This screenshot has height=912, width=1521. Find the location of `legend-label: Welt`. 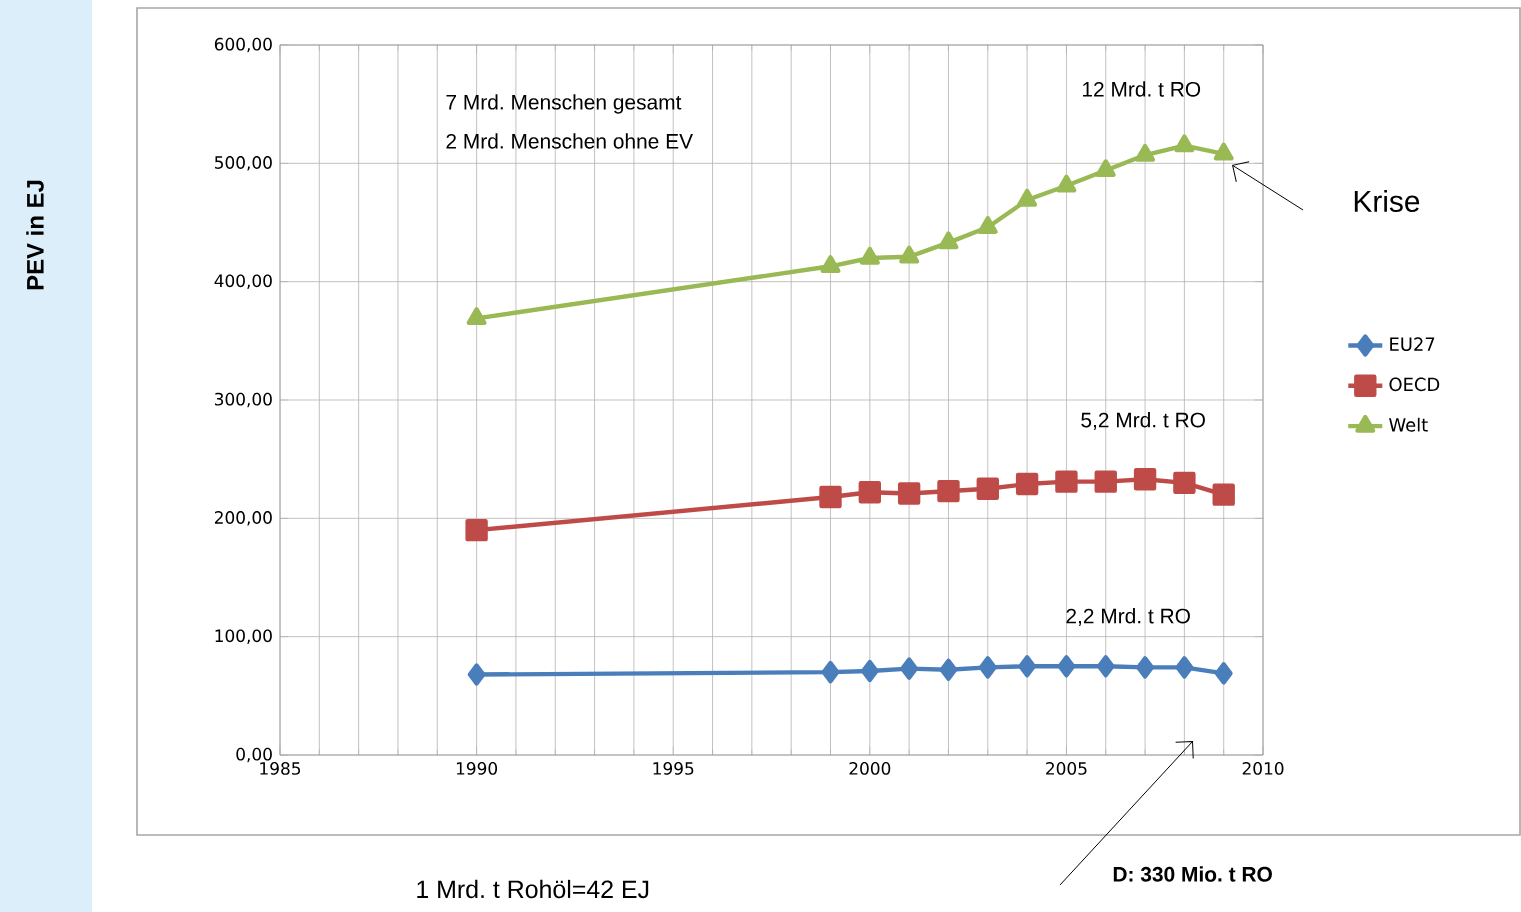

legend-label: Welt is located at coordinates (1408, 424).